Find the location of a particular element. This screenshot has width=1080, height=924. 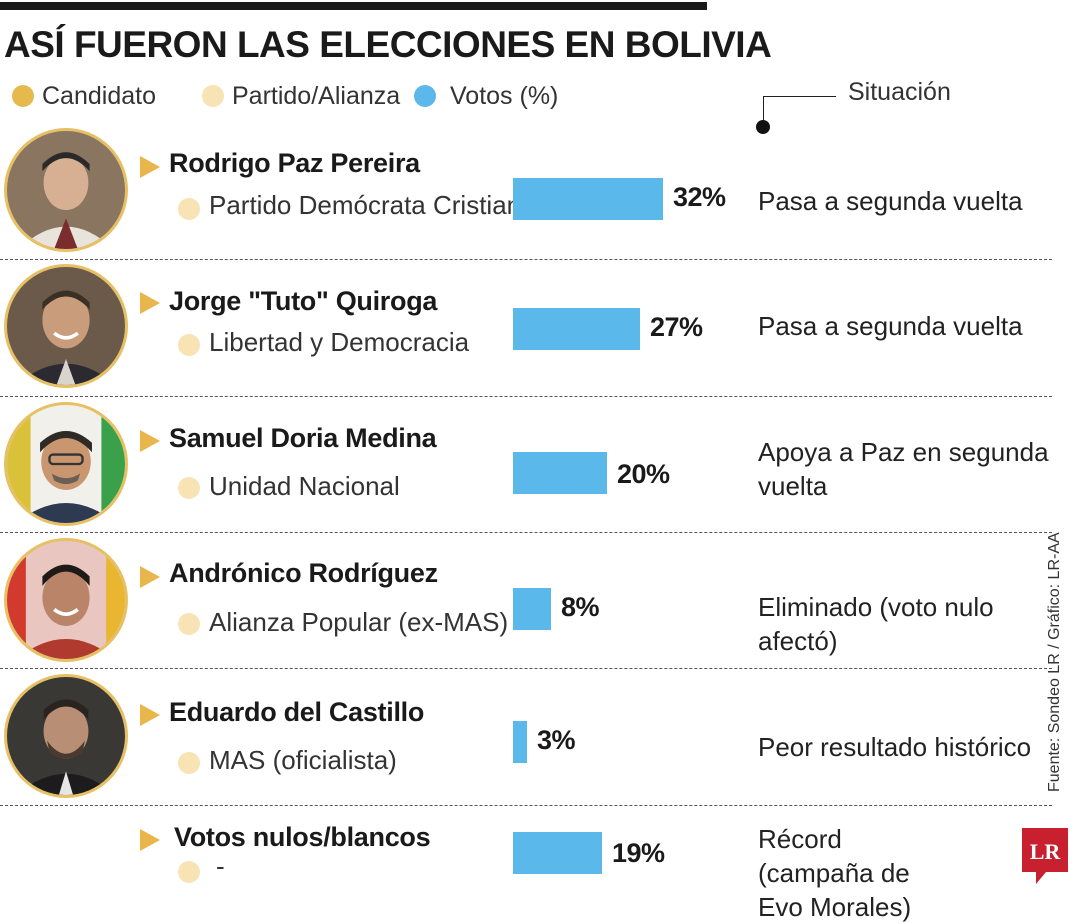

party-name: Unidad Nacional is located at coordinates (304, 486).